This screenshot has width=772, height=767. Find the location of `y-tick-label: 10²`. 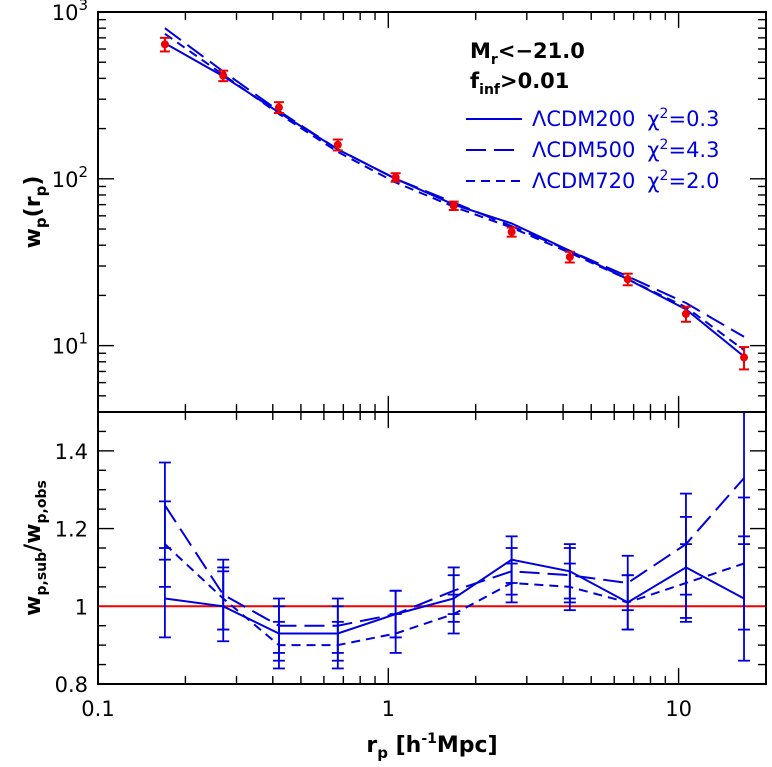

y-tick-label: 10² is located at coordinates (70, 177).